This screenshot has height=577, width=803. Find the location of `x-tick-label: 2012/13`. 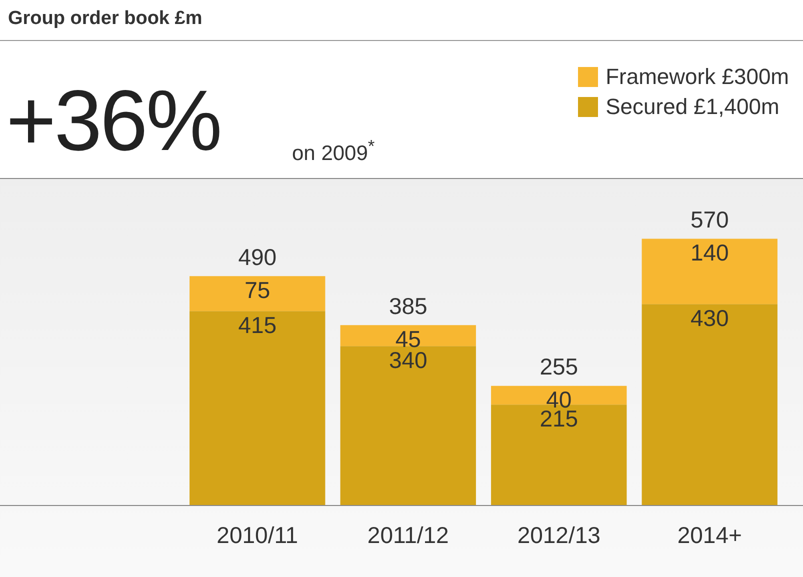

x-tick-label: 2012/13 is located at coordinates (558, 535).